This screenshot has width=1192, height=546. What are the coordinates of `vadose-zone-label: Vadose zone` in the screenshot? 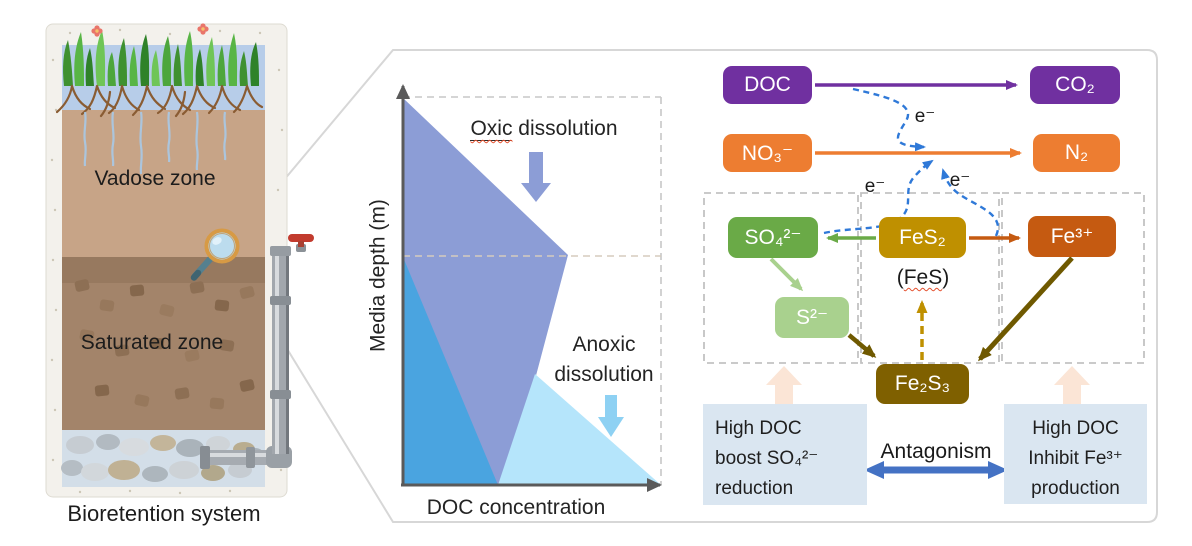 It's located at (155, 178).